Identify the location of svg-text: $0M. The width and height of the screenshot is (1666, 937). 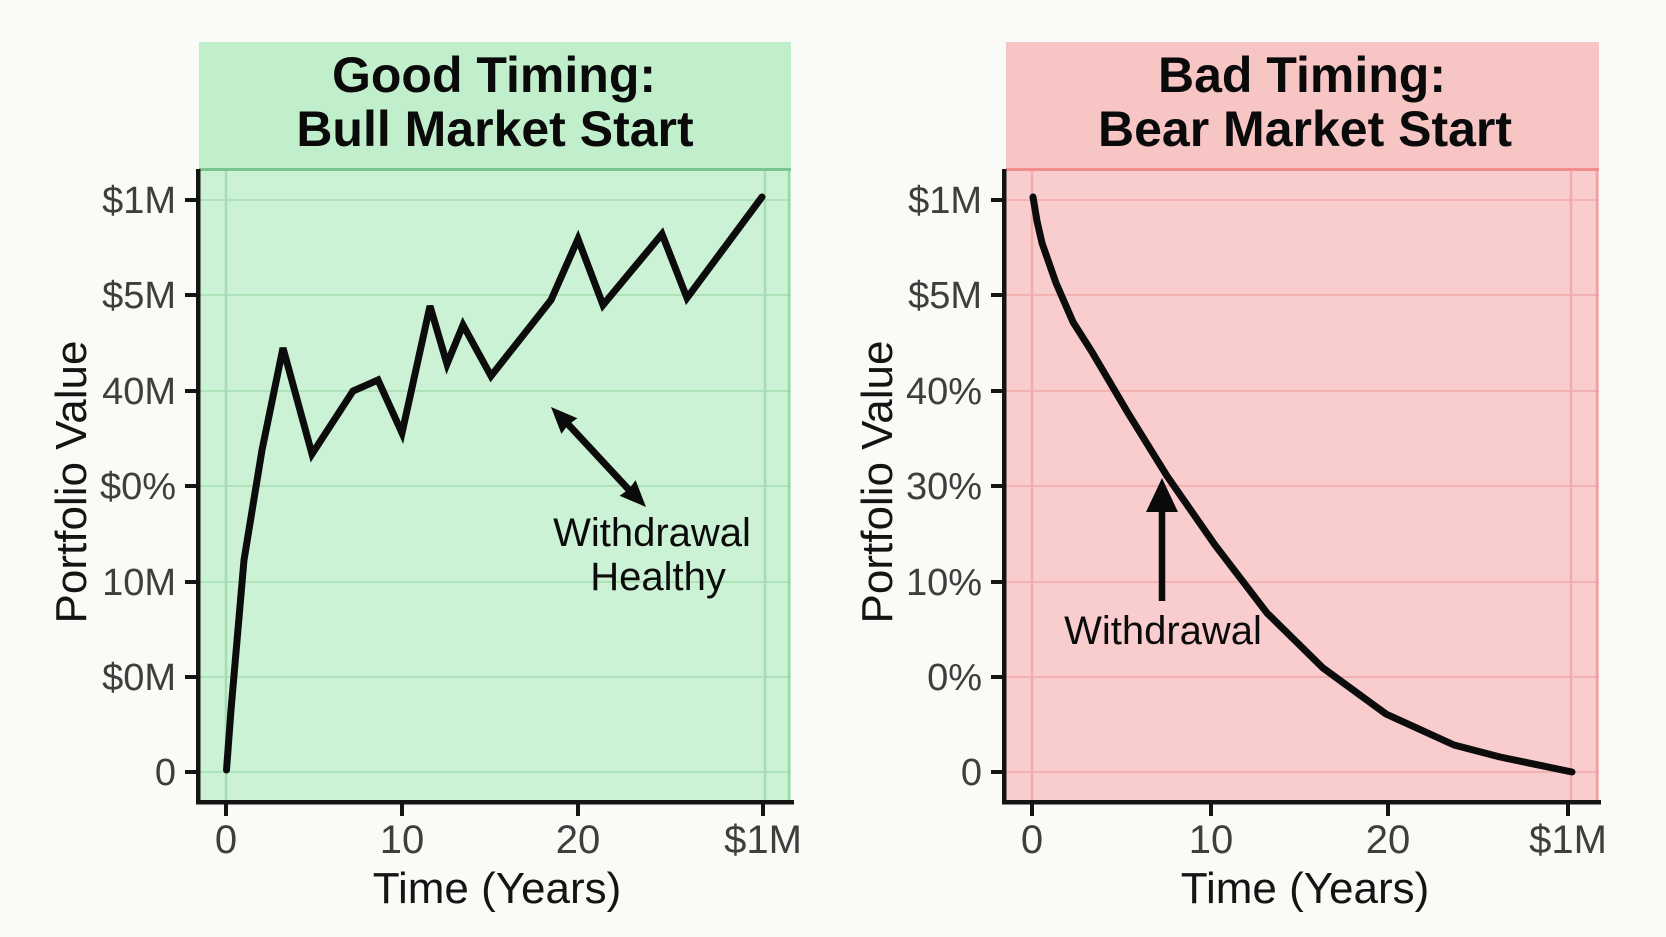
(139, 678).